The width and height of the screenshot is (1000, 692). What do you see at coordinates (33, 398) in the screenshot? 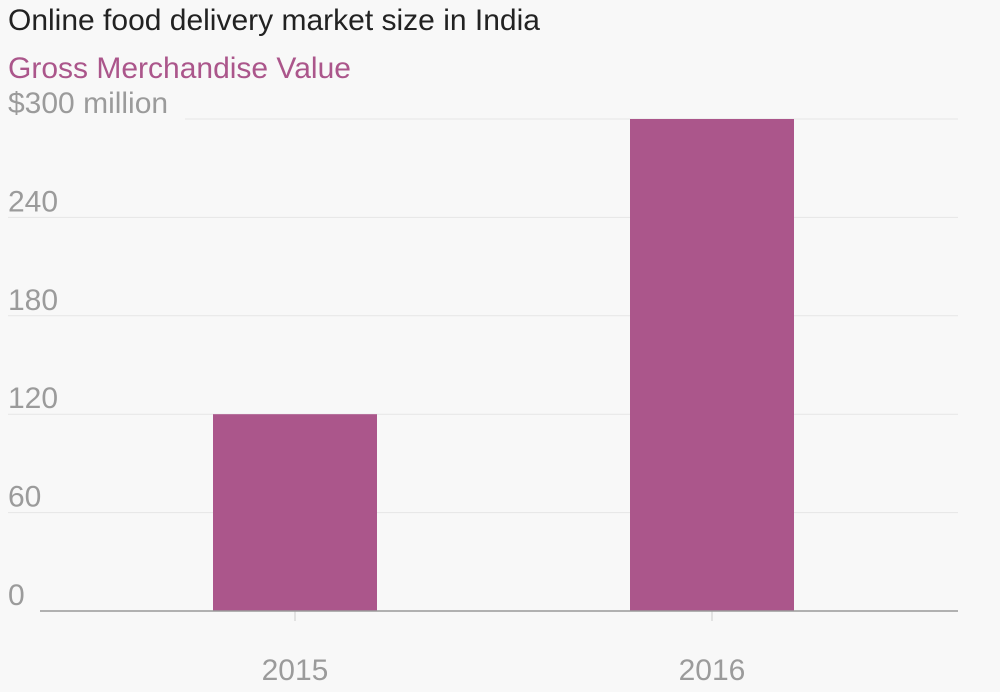
I see `y-tick-label: 120` at bounding box center [33, 398].